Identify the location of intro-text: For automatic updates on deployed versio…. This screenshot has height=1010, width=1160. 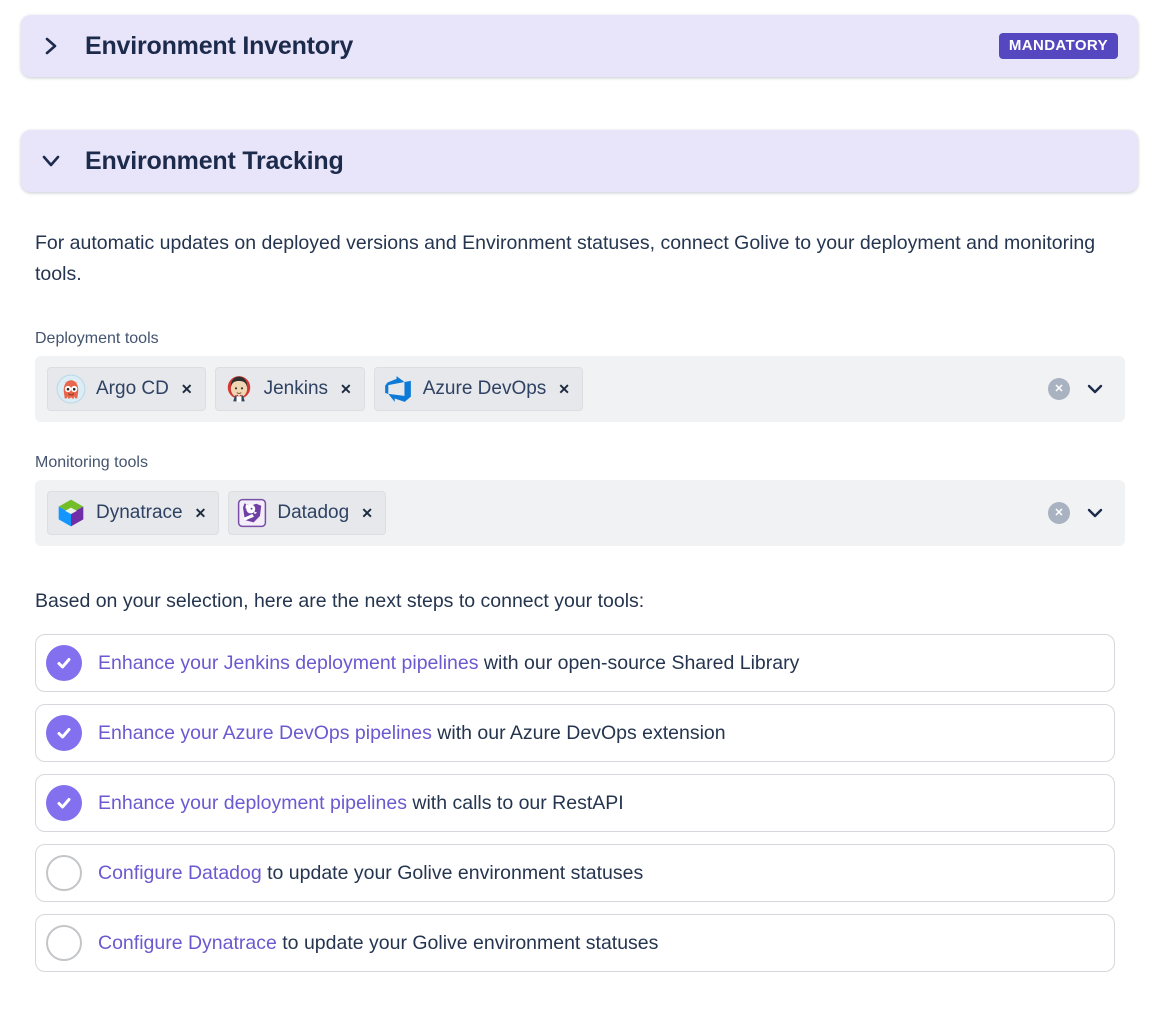
(565, 258).